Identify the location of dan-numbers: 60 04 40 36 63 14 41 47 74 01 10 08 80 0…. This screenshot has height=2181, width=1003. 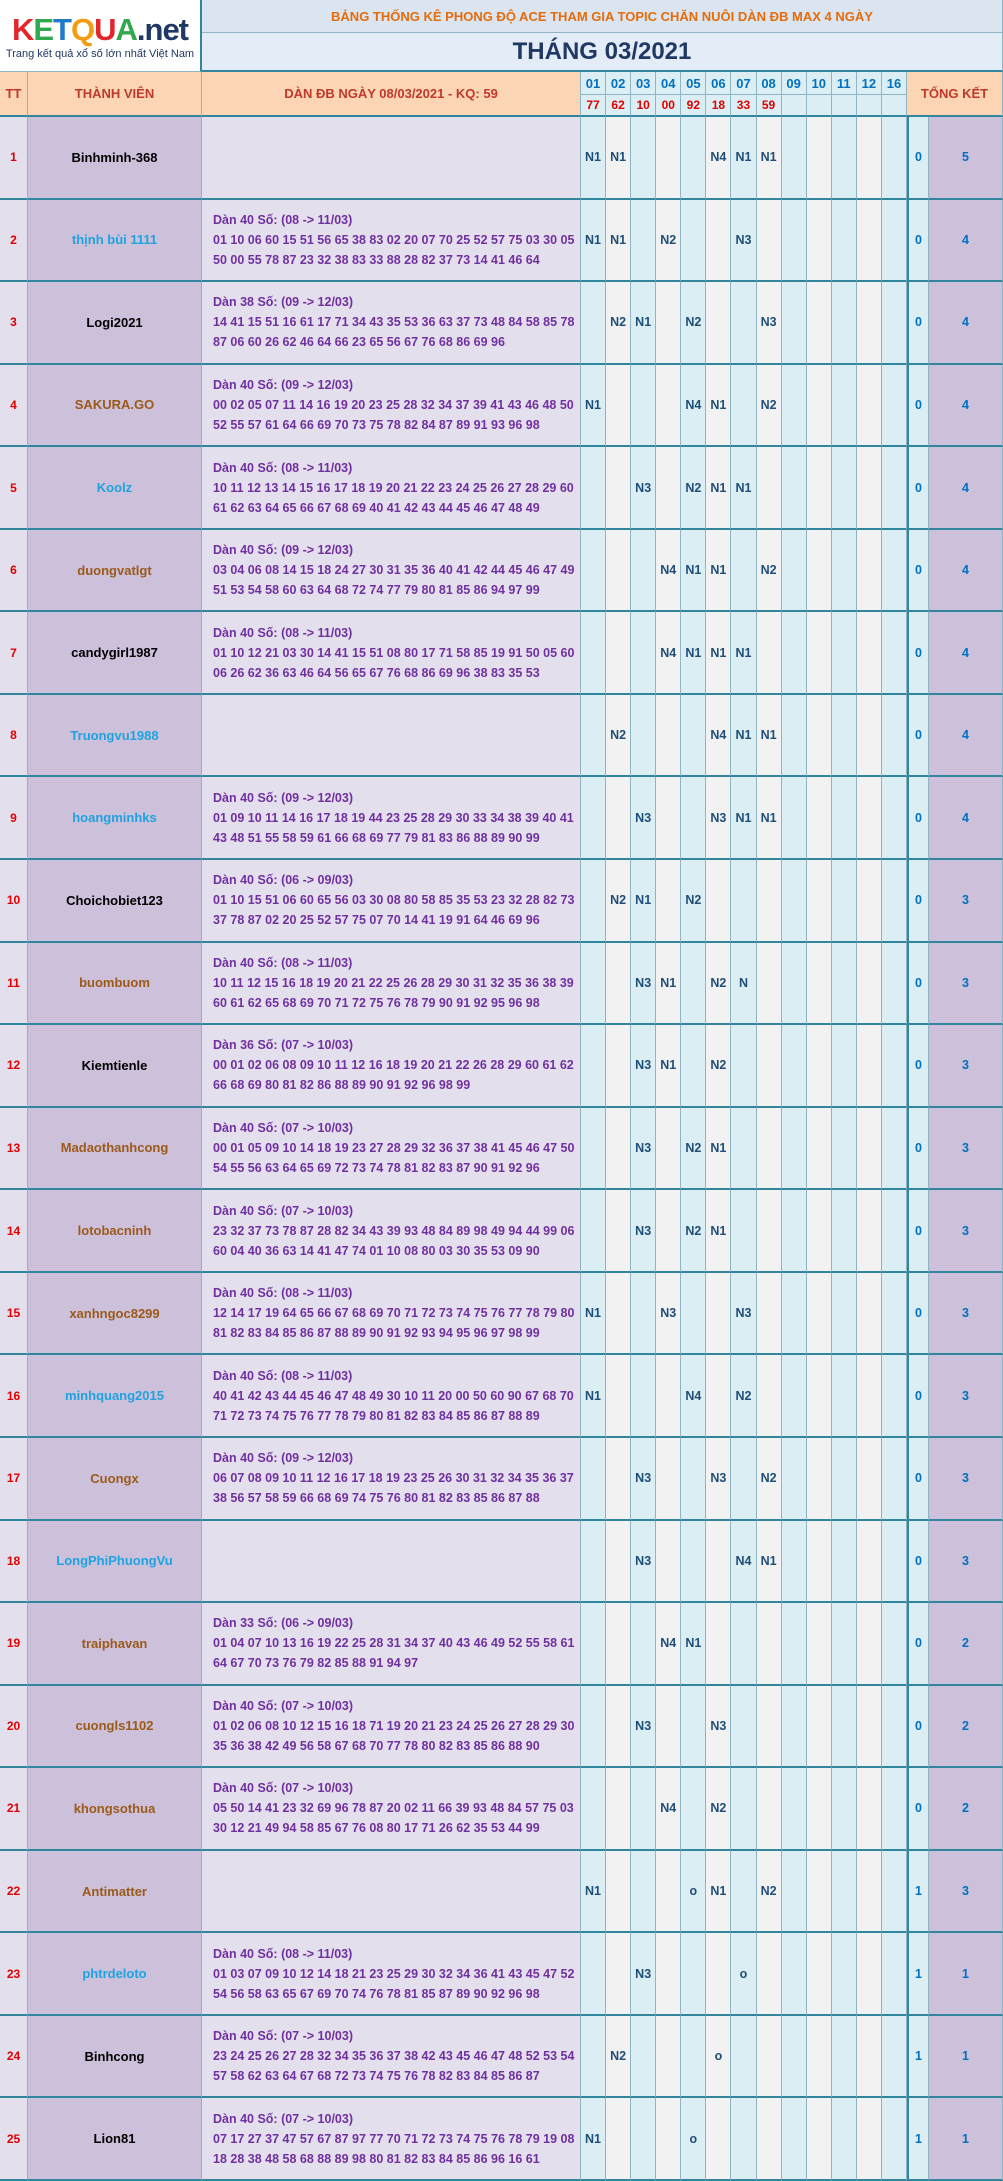
(376, 1250).